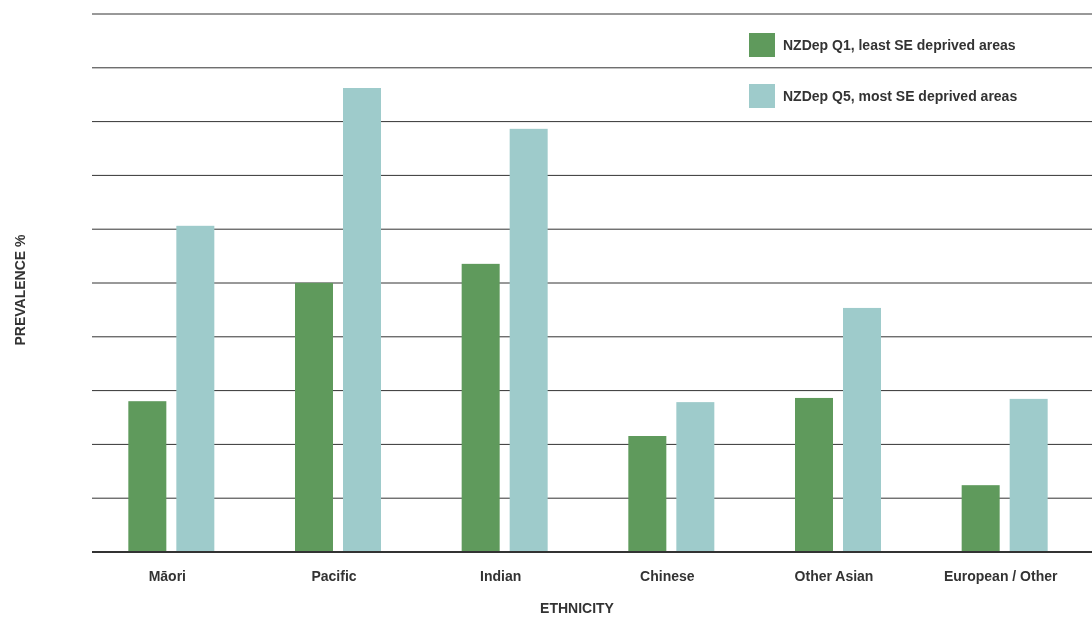 The image size is (1092, 619). Describe the element at coordinates (834, 576) in the screenshot. I see `x-tick-label: Other Asian` at that location.